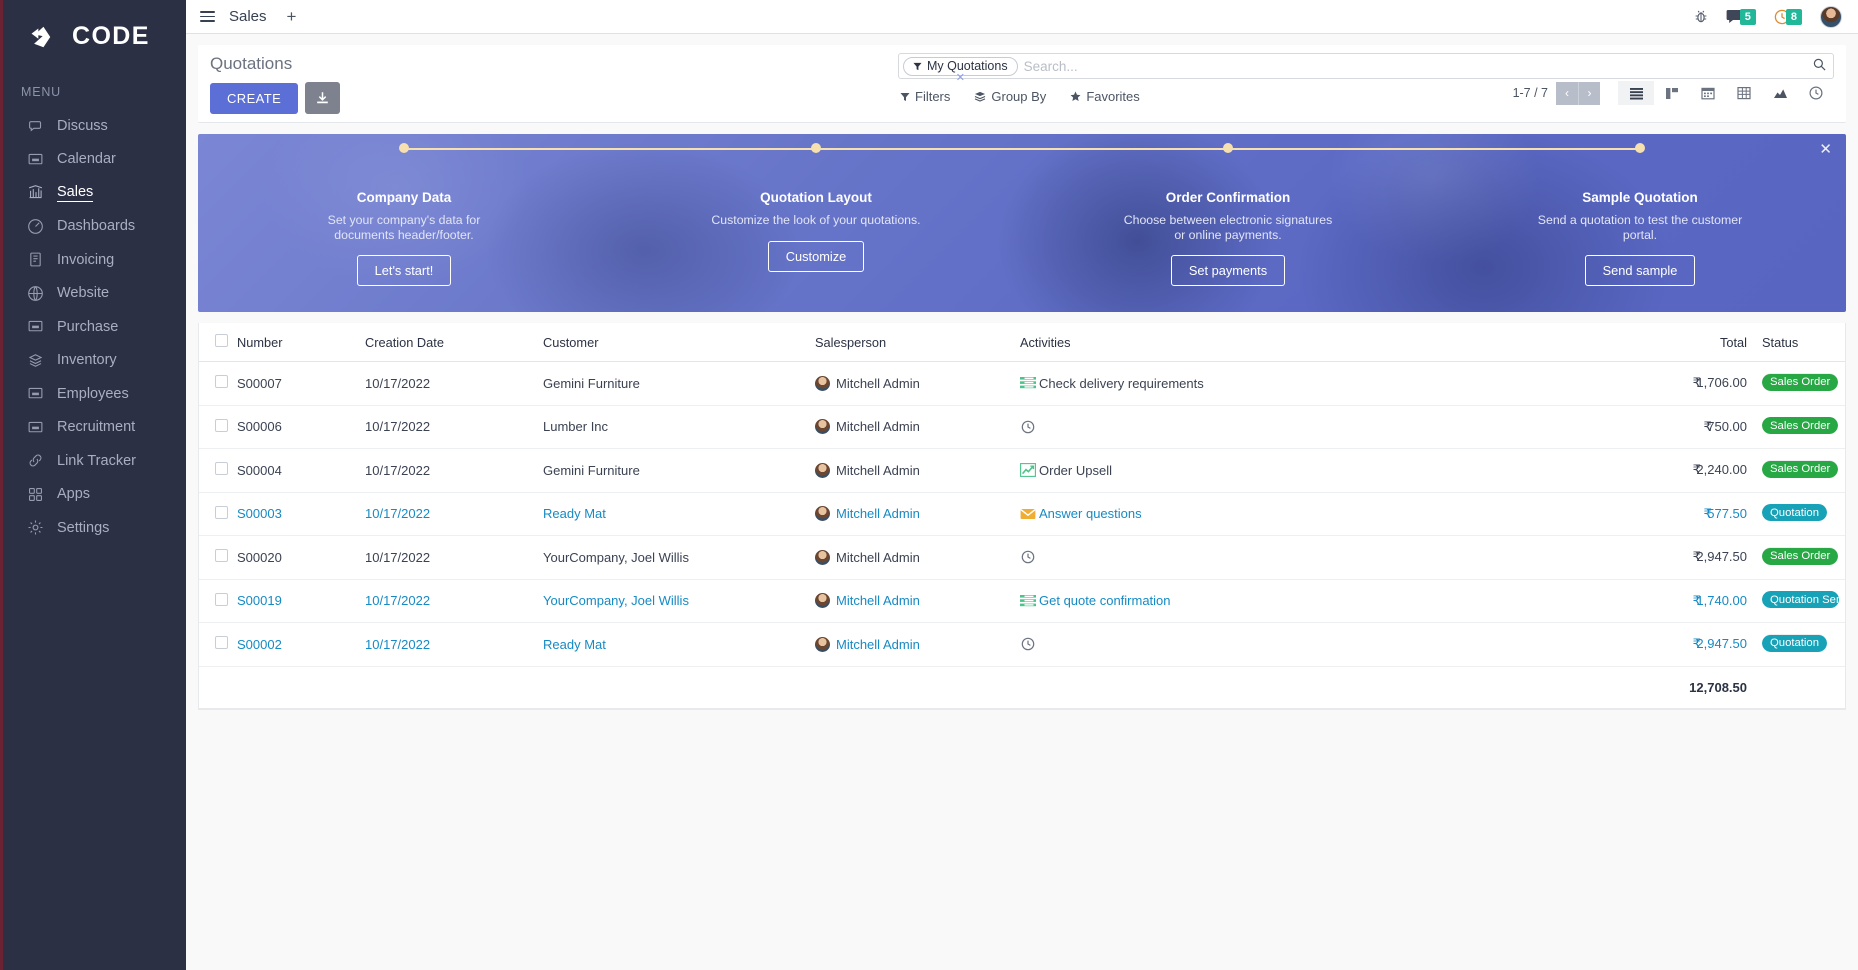  What do you see at coordinates (323, 98) in the screenshot?
I see `import-button` at bounding box center [323, 98].